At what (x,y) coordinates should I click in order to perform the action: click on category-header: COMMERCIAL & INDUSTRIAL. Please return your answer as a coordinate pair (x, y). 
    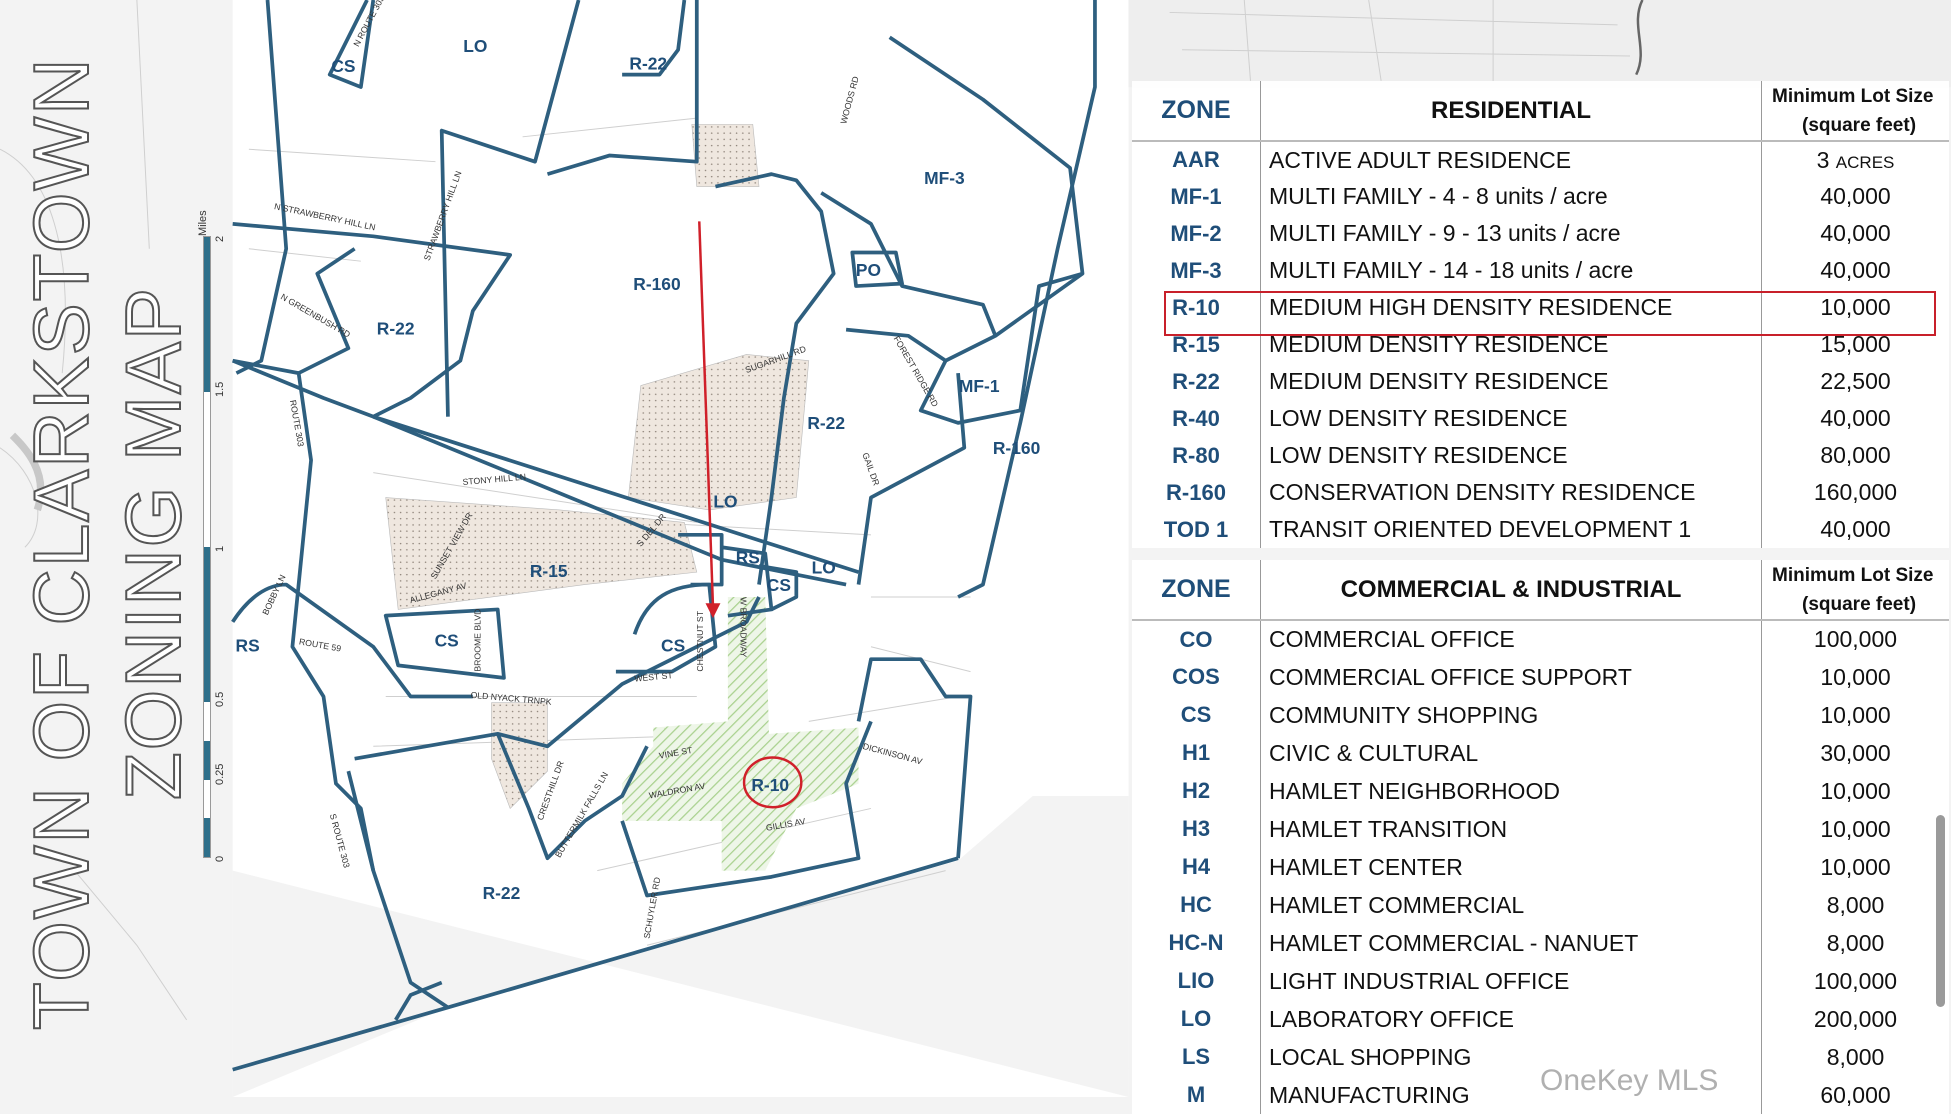
    Looking at the image, I should click on (1511, 590).